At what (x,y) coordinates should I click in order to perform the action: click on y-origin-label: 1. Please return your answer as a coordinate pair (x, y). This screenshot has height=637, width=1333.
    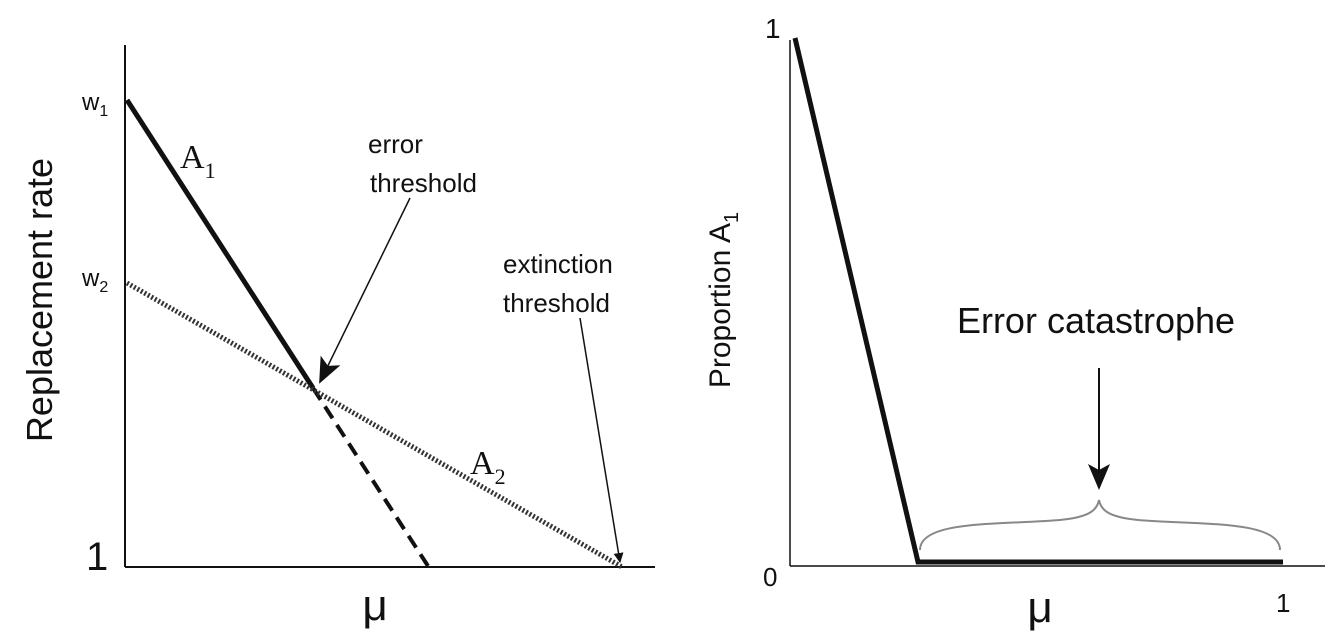
    Looking at the image, I should click on (97, 557).